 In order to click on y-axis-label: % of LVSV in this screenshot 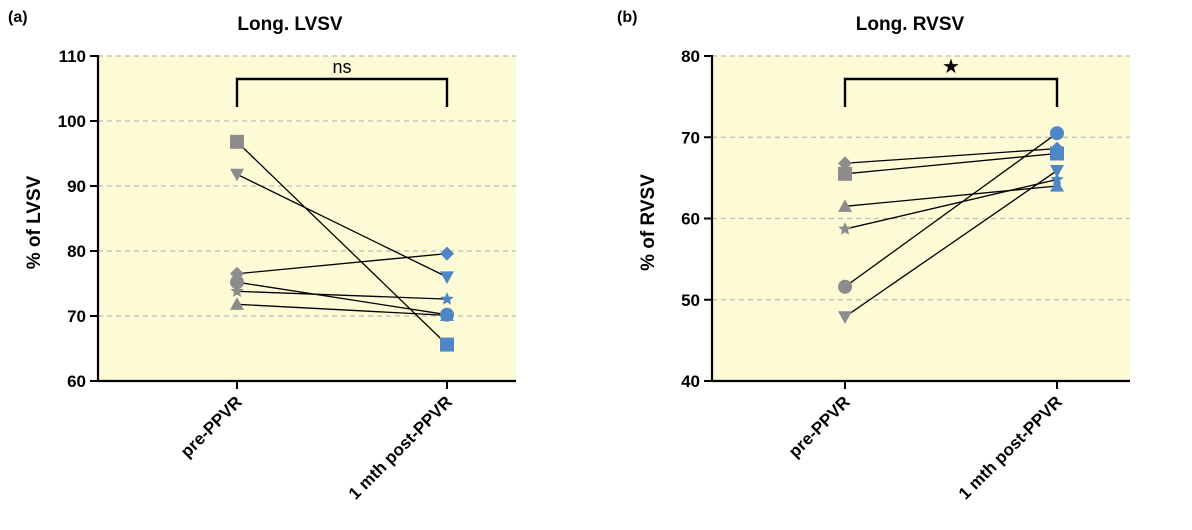, I will do `click(34, 222)`.